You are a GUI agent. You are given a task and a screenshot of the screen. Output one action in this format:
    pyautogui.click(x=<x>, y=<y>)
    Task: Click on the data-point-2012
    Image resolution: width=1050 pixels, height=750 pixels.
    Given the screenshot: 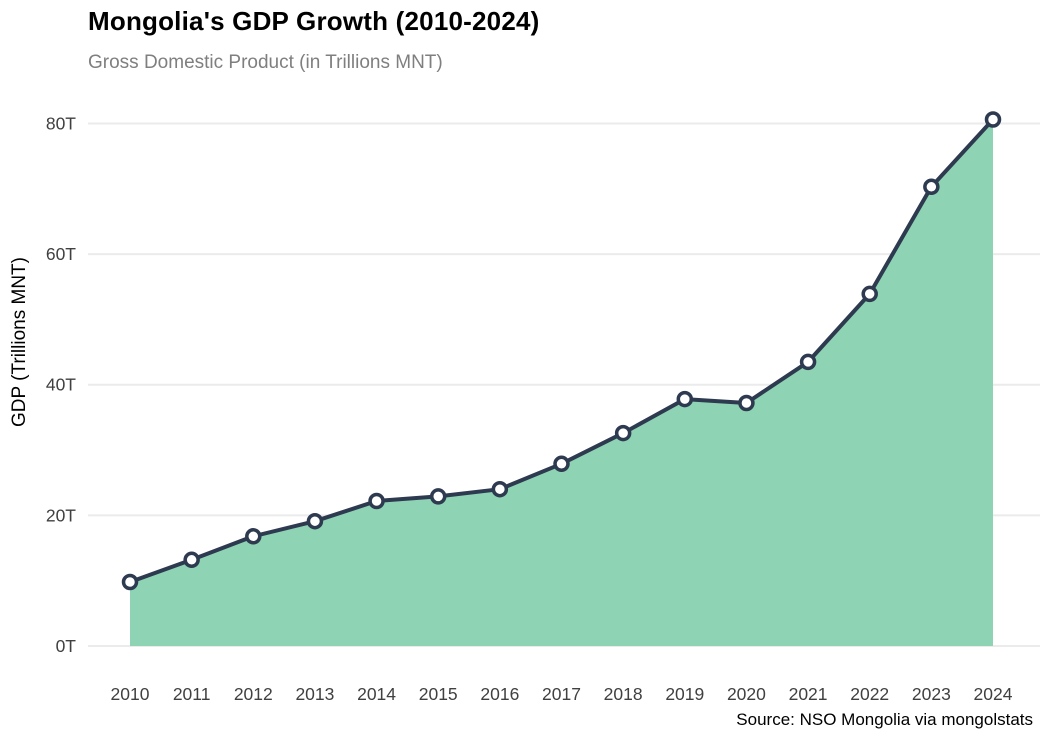 What is the action you would take?
    pyautogui.click(x=253, y=536)
    